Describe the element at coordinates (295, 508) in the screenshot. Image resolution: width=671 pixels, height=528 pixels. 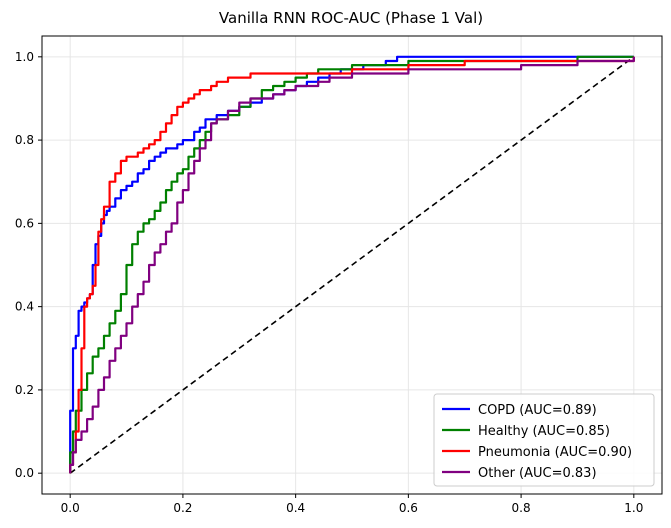
I see `x-tick-label: 0.4` at that location.